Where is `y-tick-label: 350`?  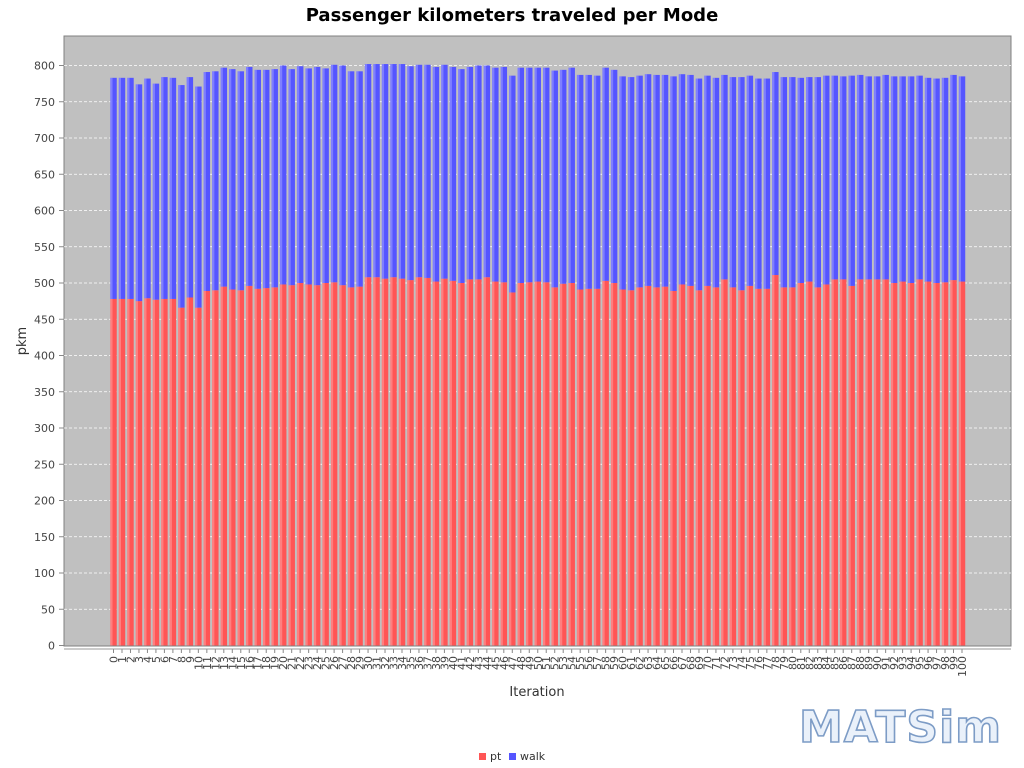
y-tick-label: 350 is located at coordinates (44, 392).